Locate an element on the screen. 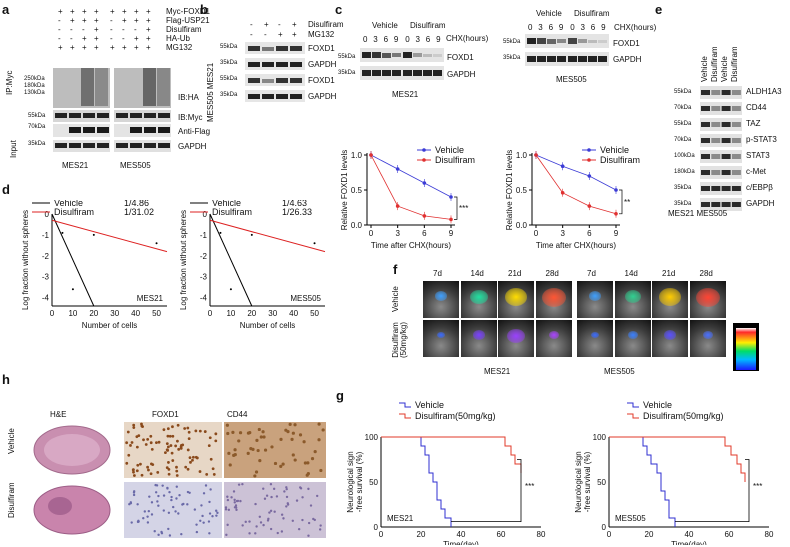  c-disulfiram: Disulfiram is located at coordinates (592, 13).